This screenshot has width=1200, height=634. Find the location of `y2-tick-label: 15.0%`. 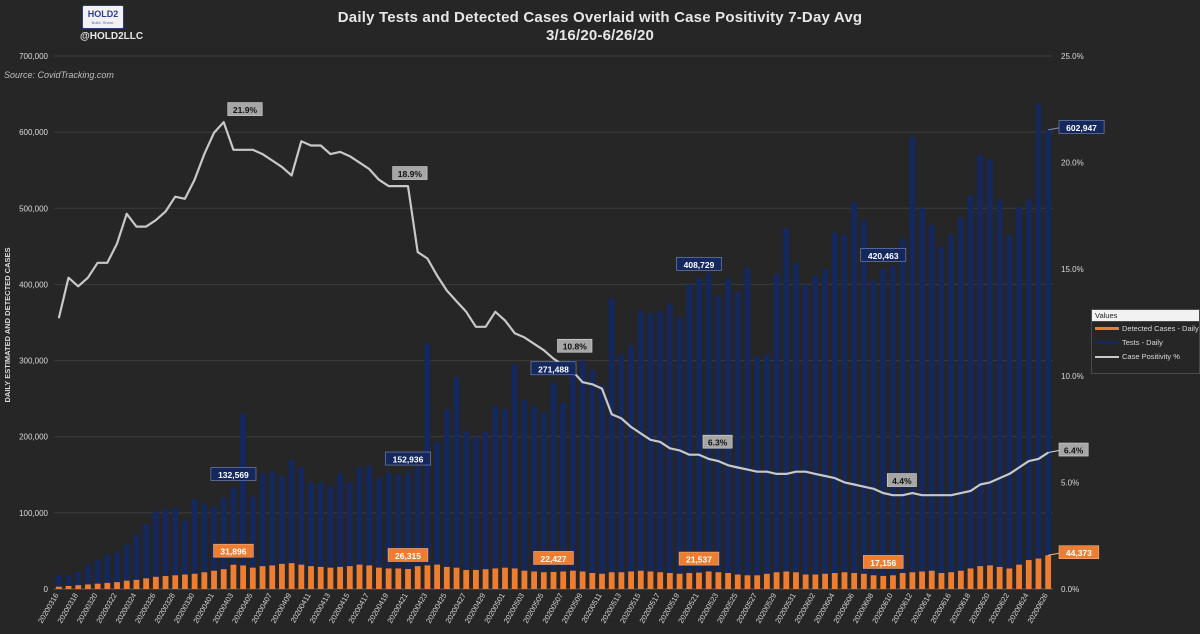

y2-tick-label: 15.0% is located at coordinates (1072, 269).